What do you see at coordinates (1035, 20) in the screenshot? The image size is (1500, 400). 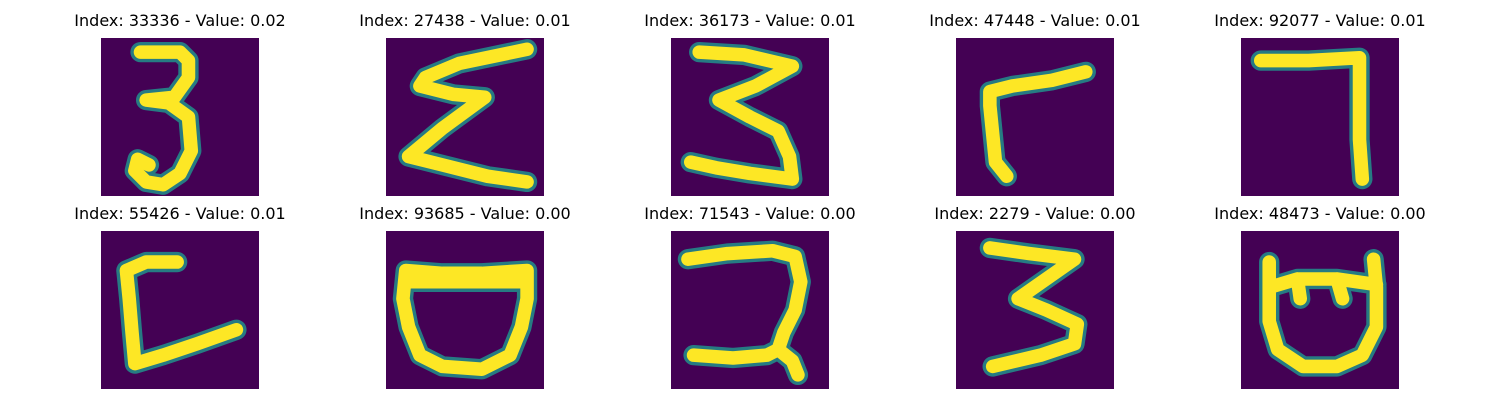 I see `panel-title: Index: 47448 - Value: 0.01` at bounding box center [1035, 20].